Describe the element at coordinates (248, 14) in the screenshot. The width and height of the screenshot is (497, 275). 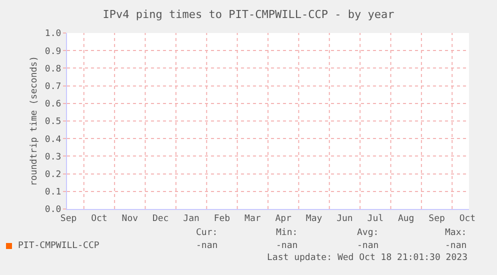
I see `chart-title: IPv4 ping times to PIT-CMPWILL-CCP - by year` at that location.